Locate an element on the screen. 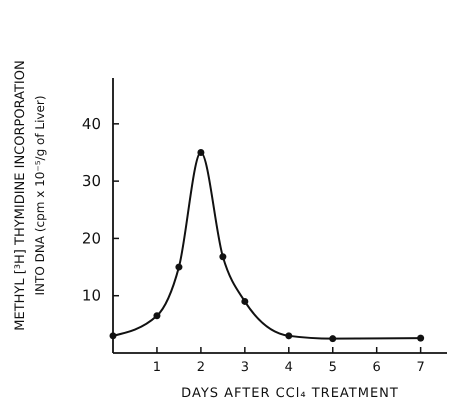  x-tick-label: 1 is located at coordinates (157, 367).